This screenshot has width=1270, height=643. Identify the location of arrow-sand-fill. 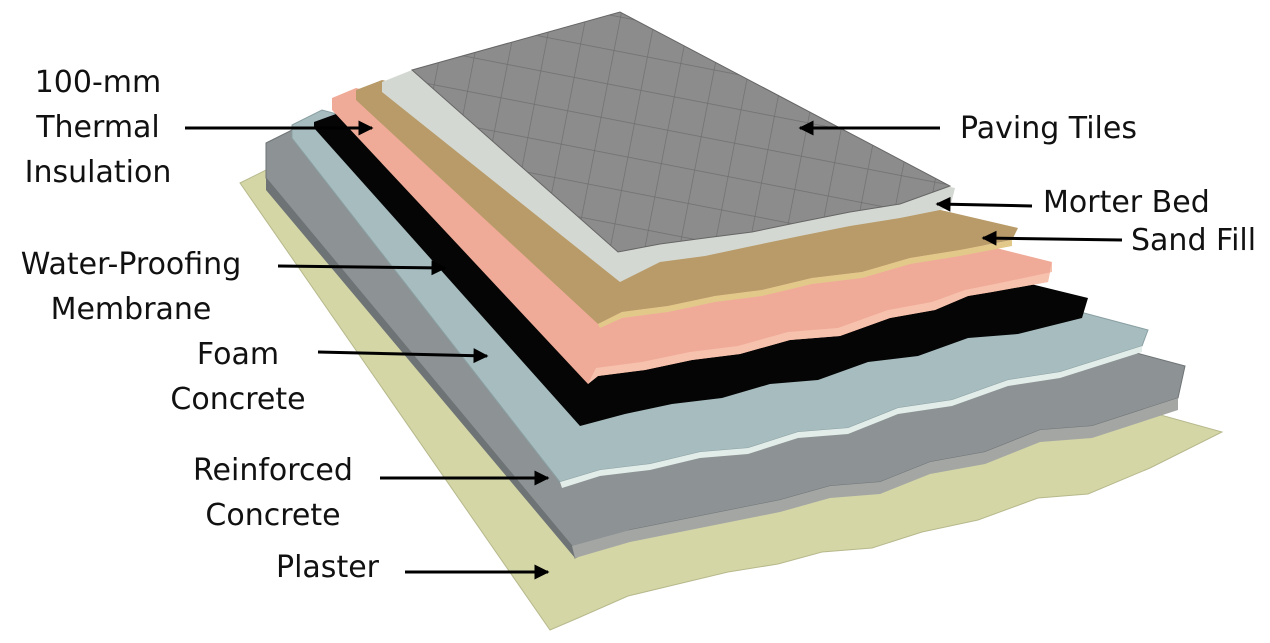
(1052, 238).